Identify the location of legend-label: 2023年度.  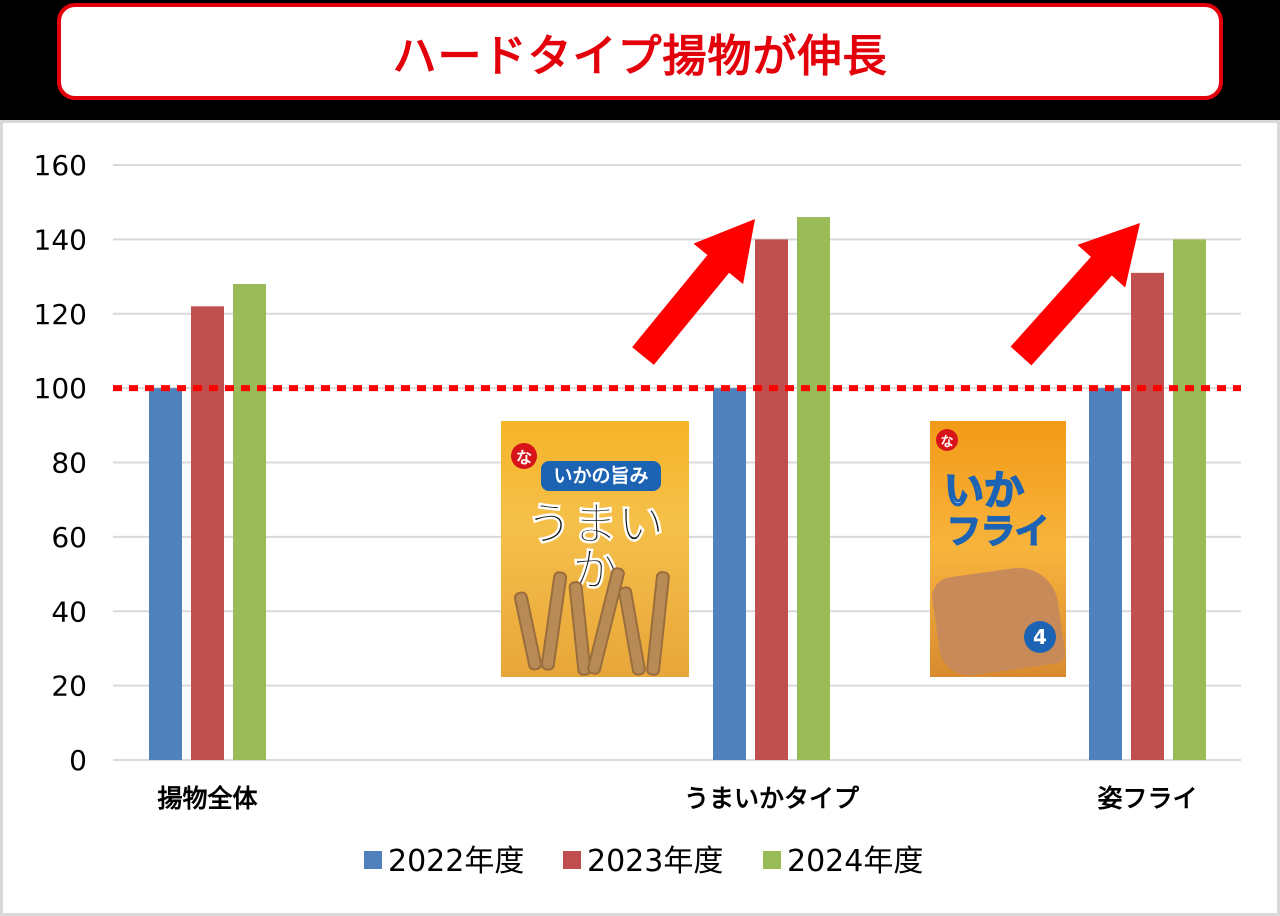
(655, 861).